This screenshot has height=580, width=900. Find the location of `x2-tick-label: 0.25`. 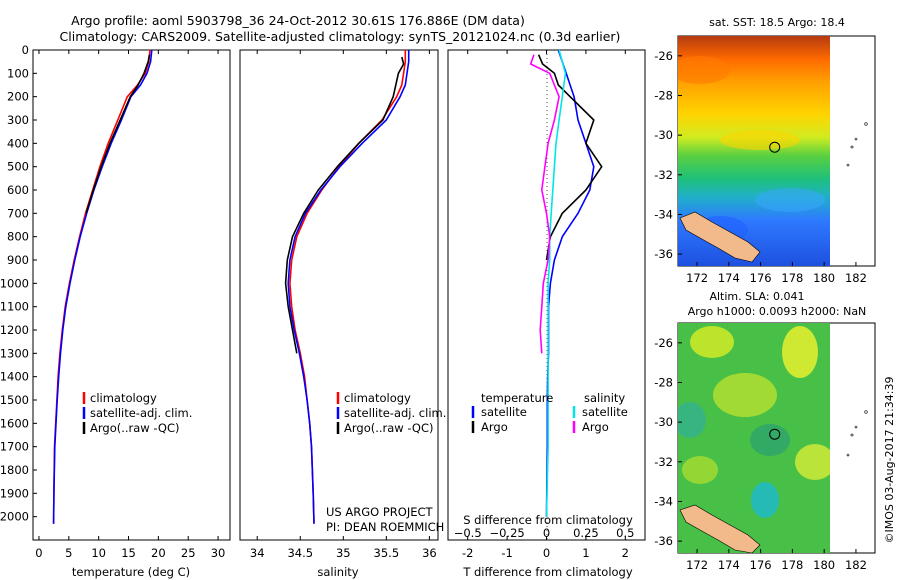

x2-tick-label: 0.25 is located at coordinates (586, 533).